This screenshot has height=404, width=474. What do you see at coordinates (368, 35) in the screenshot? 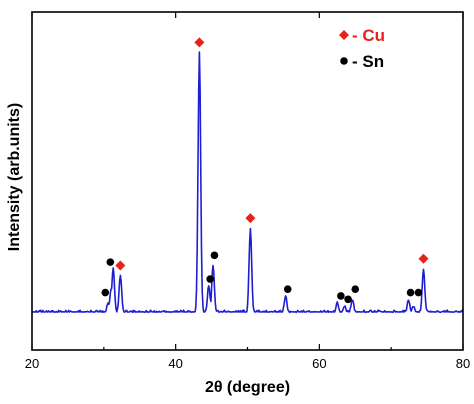
I see `legend-cu-label: - Cu` at bounding box center [368, 35].